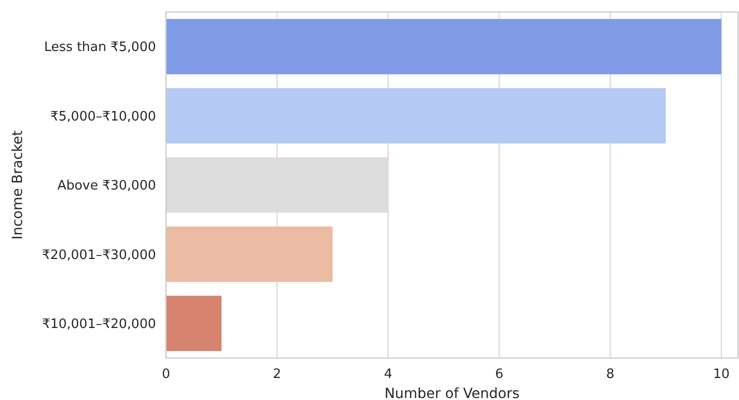  I want to click on x-tick-label: 6, so click(499, 374).